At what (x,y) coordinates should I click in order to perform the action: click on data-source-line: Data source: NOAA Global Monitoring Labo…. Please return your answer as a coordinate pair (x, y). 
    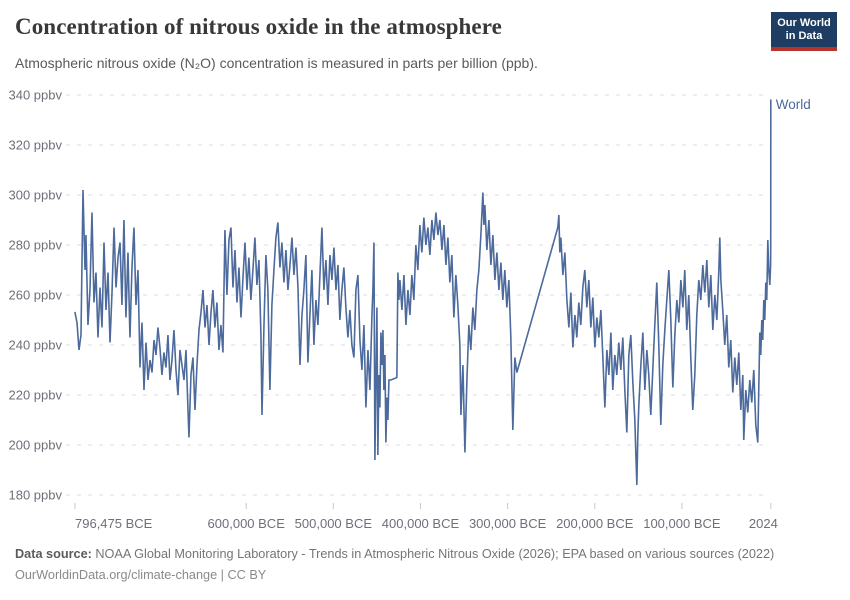
    Looking at the image, I should click on (425, 554).